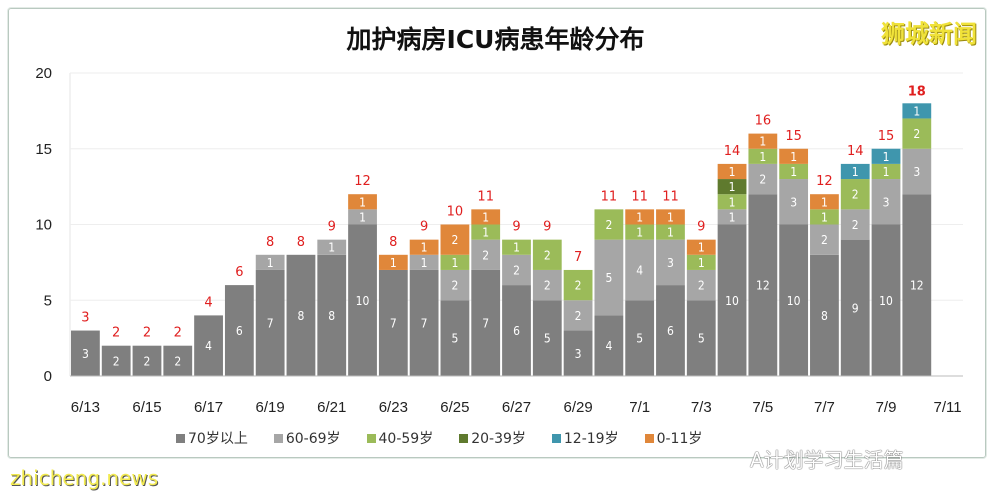  What do you see at coordinates (48, 376) in the screenshot?
I see `y-tick-label: 0` at bounding box center [48, 376].